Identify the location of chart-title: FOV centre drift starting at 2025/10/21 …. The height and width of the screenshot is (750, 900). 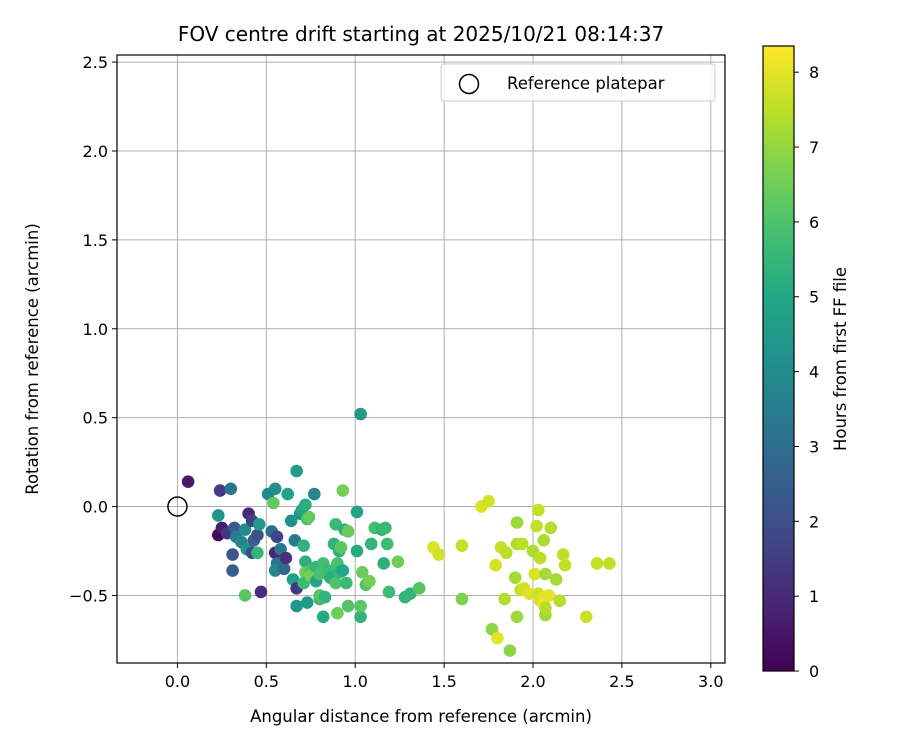
(421, 34).